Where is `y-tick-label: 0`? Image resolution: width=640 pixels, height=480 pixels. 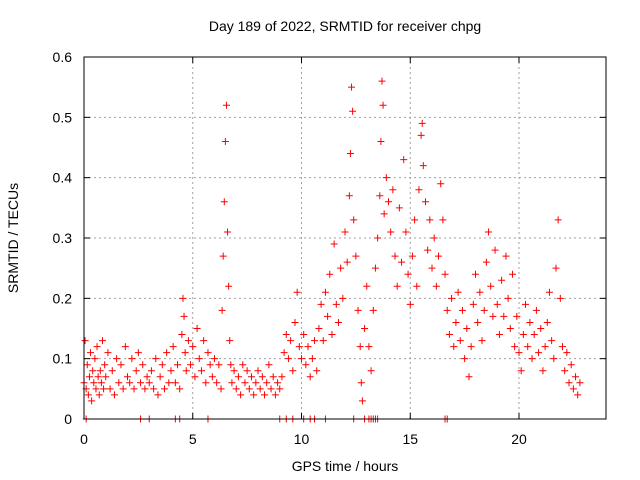 y-tick-label: 0 is located at coordinates (68, 419).